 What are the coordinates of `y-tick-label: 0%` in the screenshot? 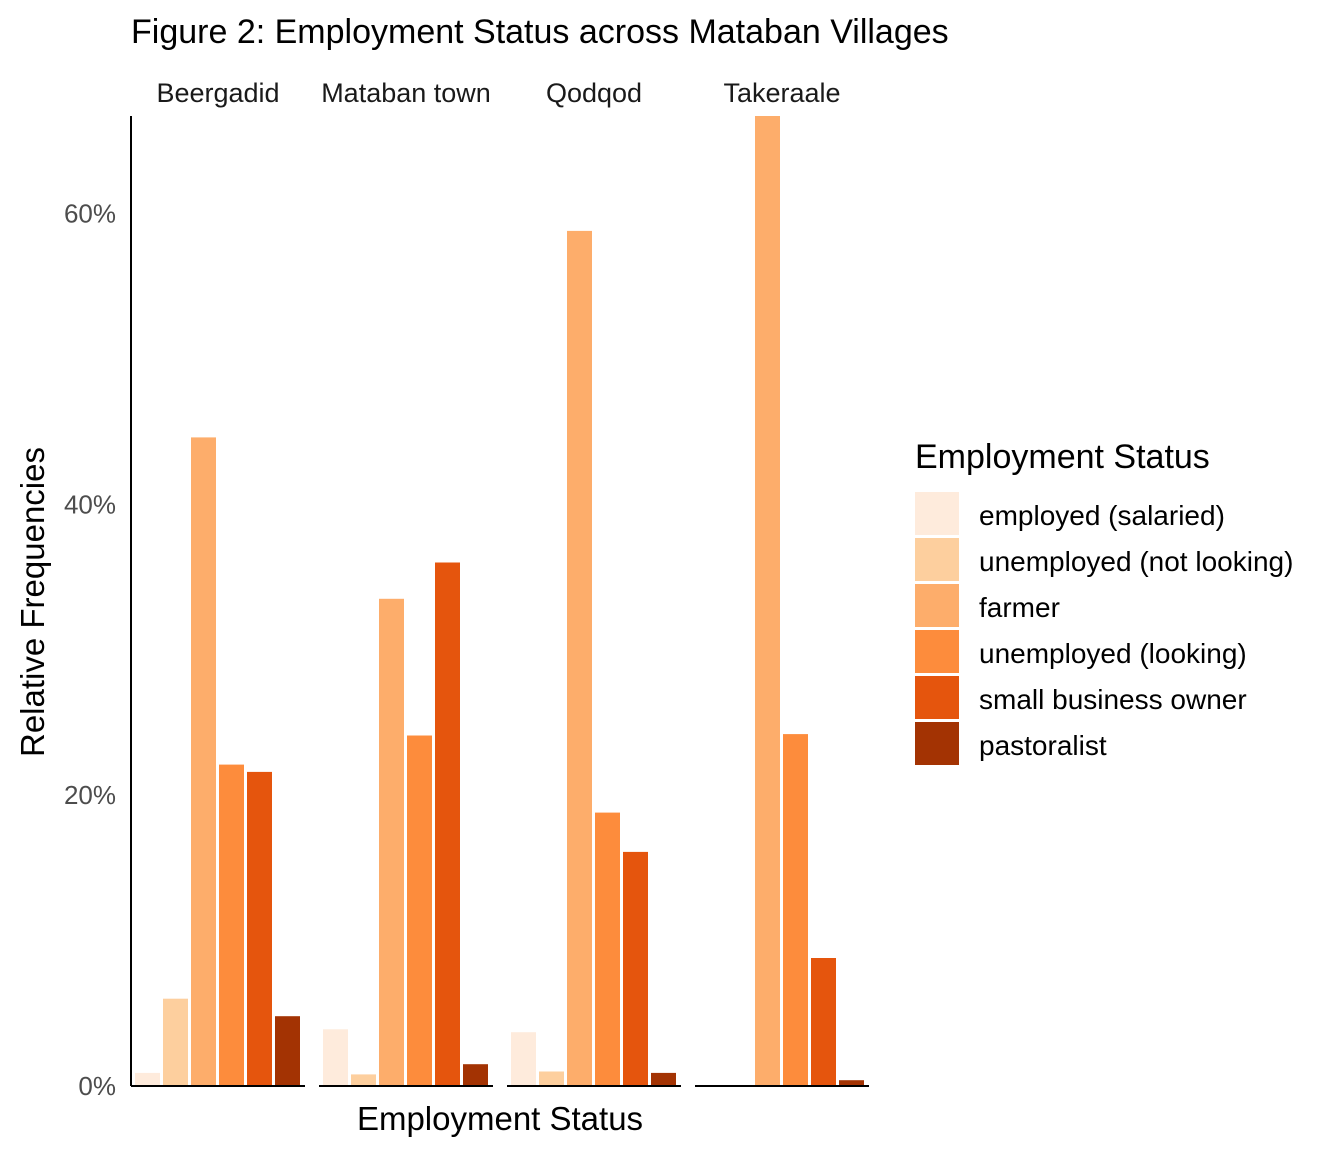 It's located at (97, 1086).